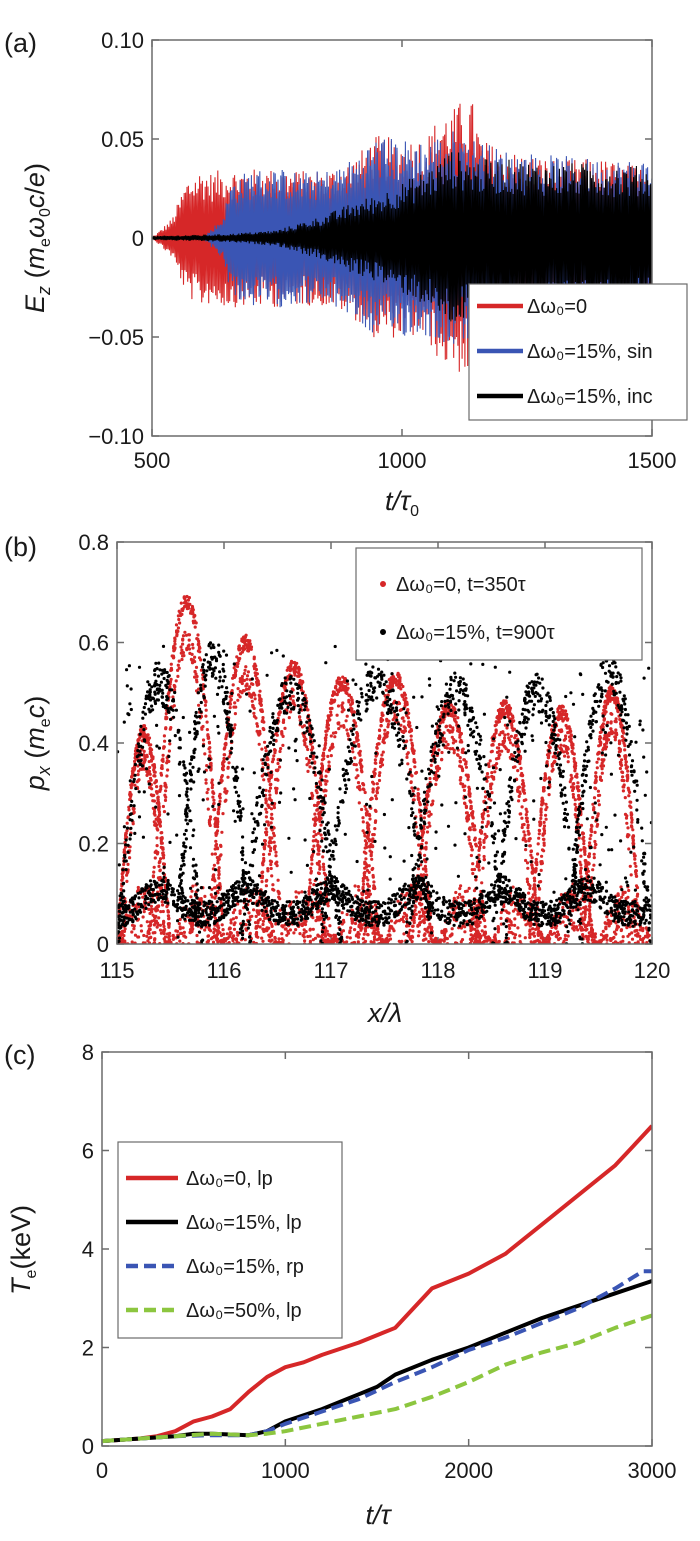  Describe the element at coordinates (652, 460) in the screenshot. I see `xtick-label: 1500` at that location.